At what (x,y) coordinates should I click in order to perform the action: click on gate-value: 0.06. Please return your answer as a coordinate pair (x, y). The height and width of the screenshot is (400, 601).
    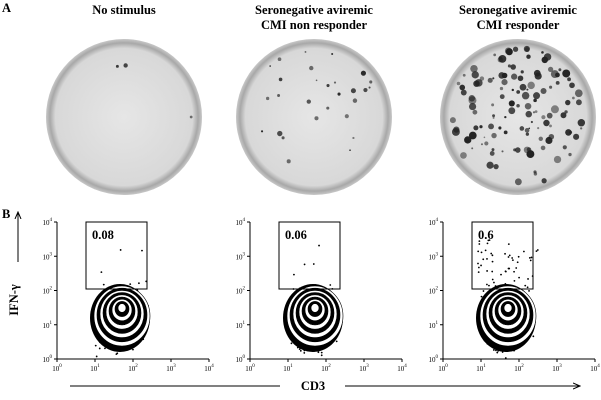
    Looking at the image, I should click on (296, 235).